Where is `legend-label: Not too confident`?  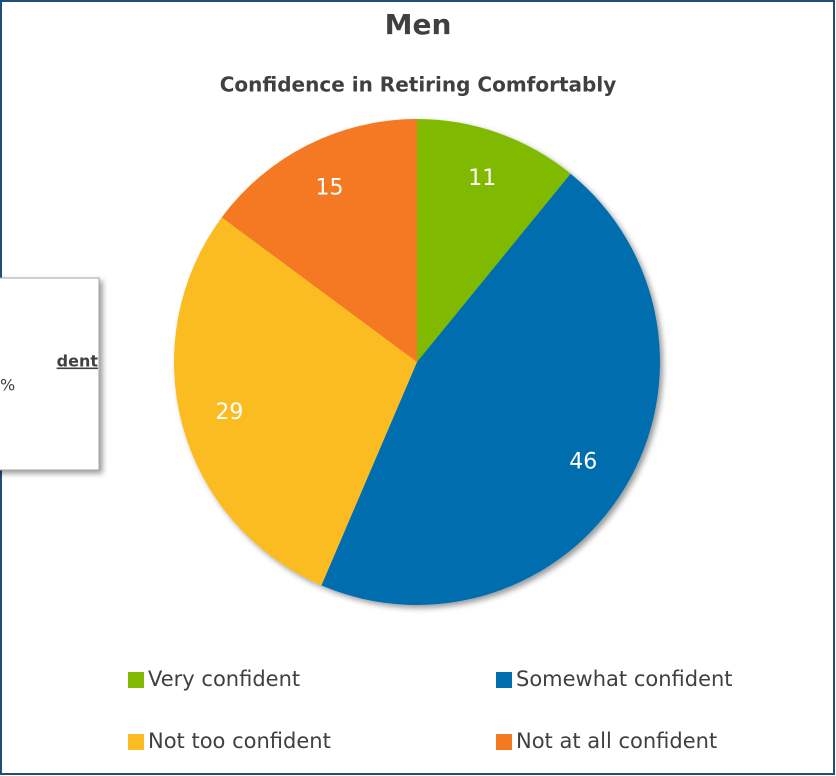 legend-label: Not too confident is located at coordinates (239, 741).